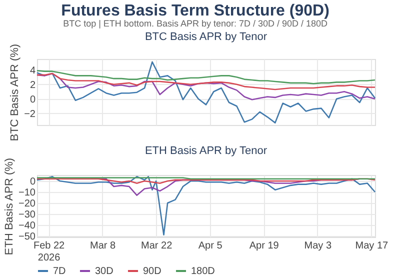 The width and height of the screenshot is (400, 280). I want to click on chart-title: Futures Basis Term Structure (90D), so click(195, 11).